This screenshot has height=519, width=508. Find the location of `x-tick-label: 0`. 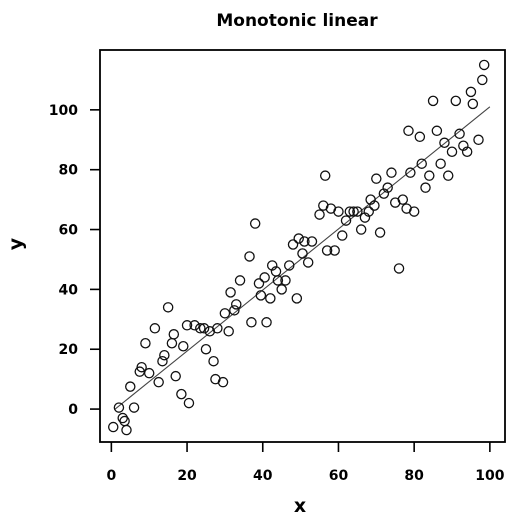

x-tick-label: 0 is located at coordinates (111, 476).